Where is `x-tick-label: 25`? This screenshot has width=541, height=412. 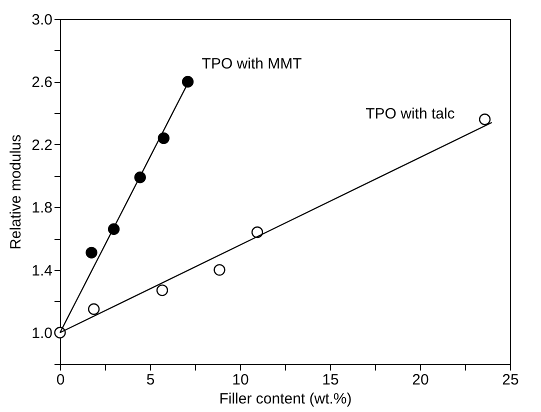 x-tick-label: 25 is located at coordinates (510, 380).